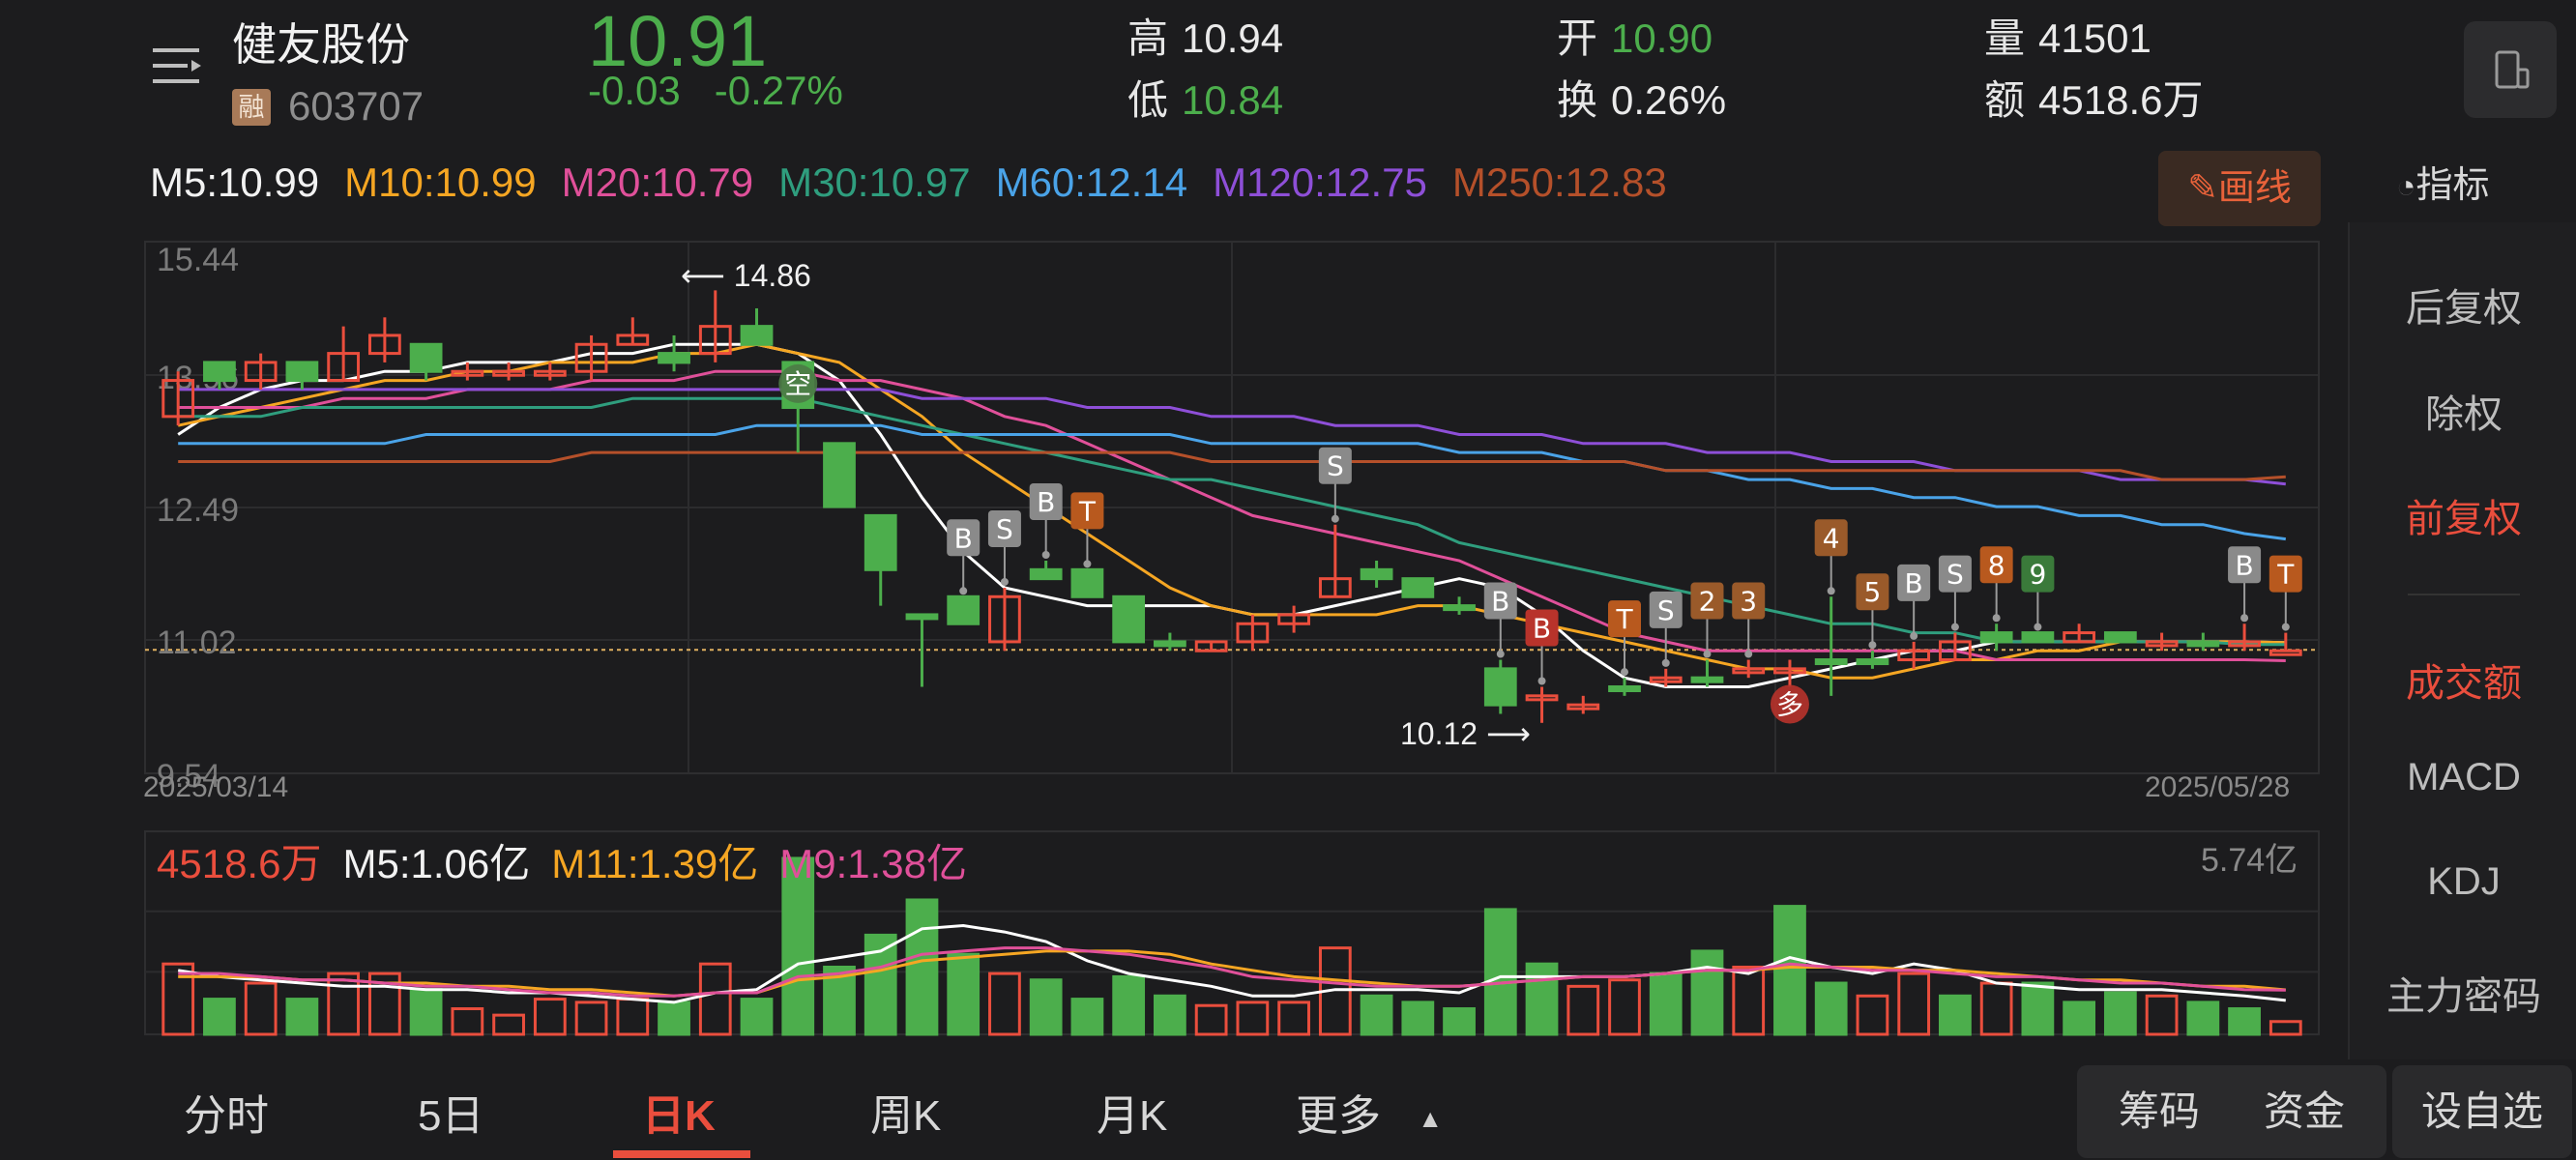  Describe the element at coordinates (655, 864) in the screenshot. I see `vol-m11: M11:1.39亿` at that location.